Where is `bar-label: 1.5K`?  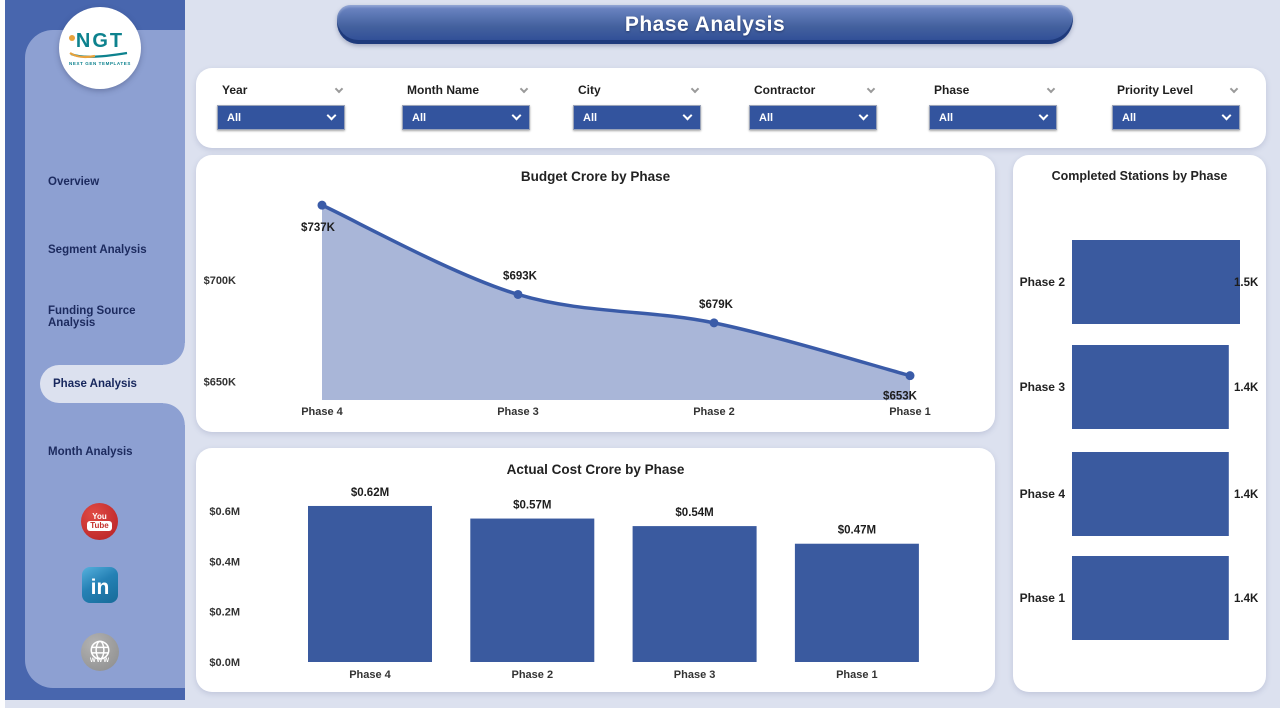 bar-label: 1.5K is located at coordinates (1246, 283).